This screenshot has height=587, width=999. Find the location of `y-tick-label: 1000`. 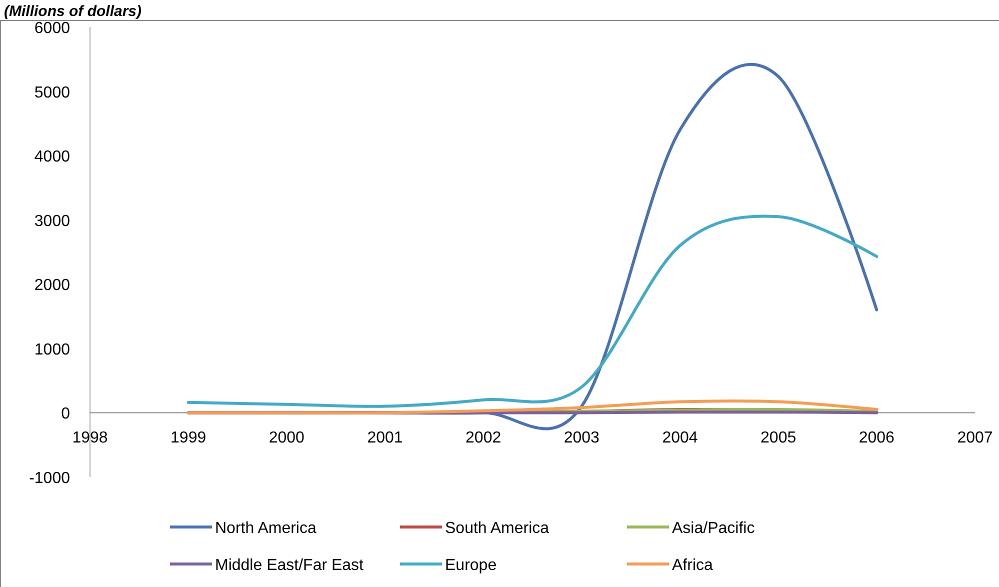

y-tick-label: 1000 is located at coordinates (52, 349).